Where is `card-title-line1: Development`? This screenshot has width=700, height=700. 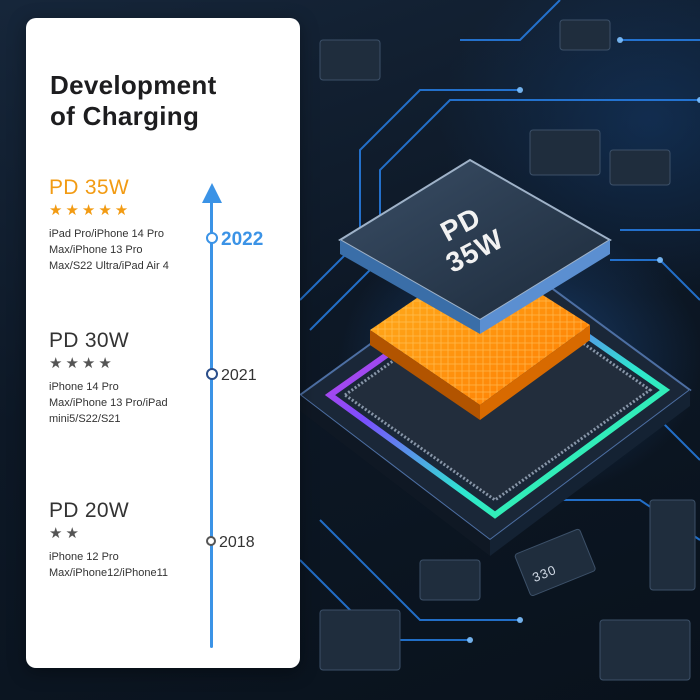
card-title-line1: Development is located at coordinates (133, 85).